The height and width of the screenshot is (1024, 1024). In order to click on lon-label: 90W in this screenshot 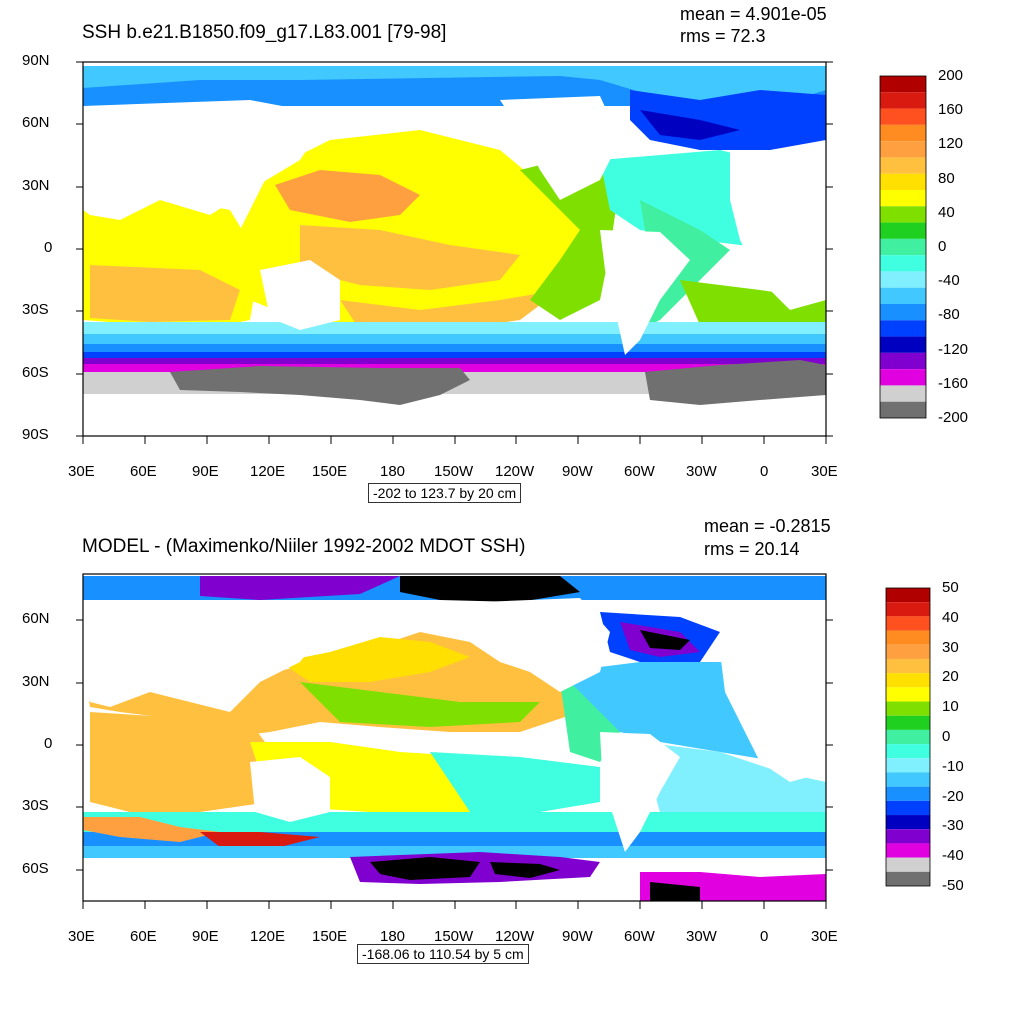, I will do `click(577, 471)`.